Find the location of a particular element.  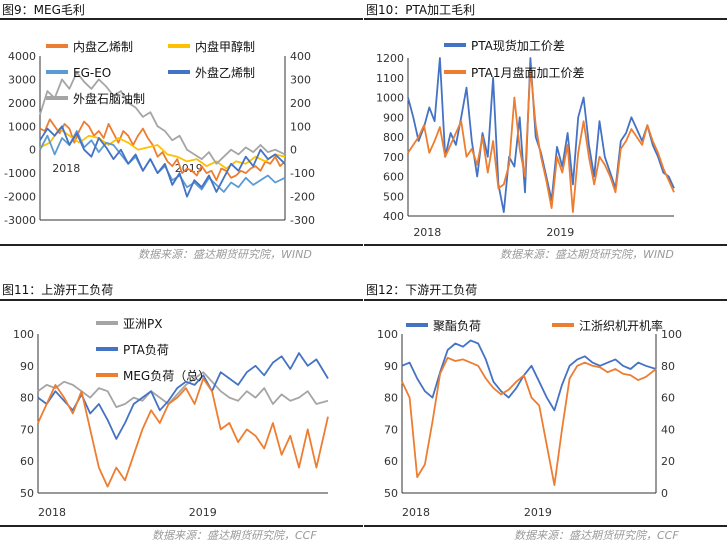

chart-title: 图12：下游开工负荷 is located at coordinates (422, 290).